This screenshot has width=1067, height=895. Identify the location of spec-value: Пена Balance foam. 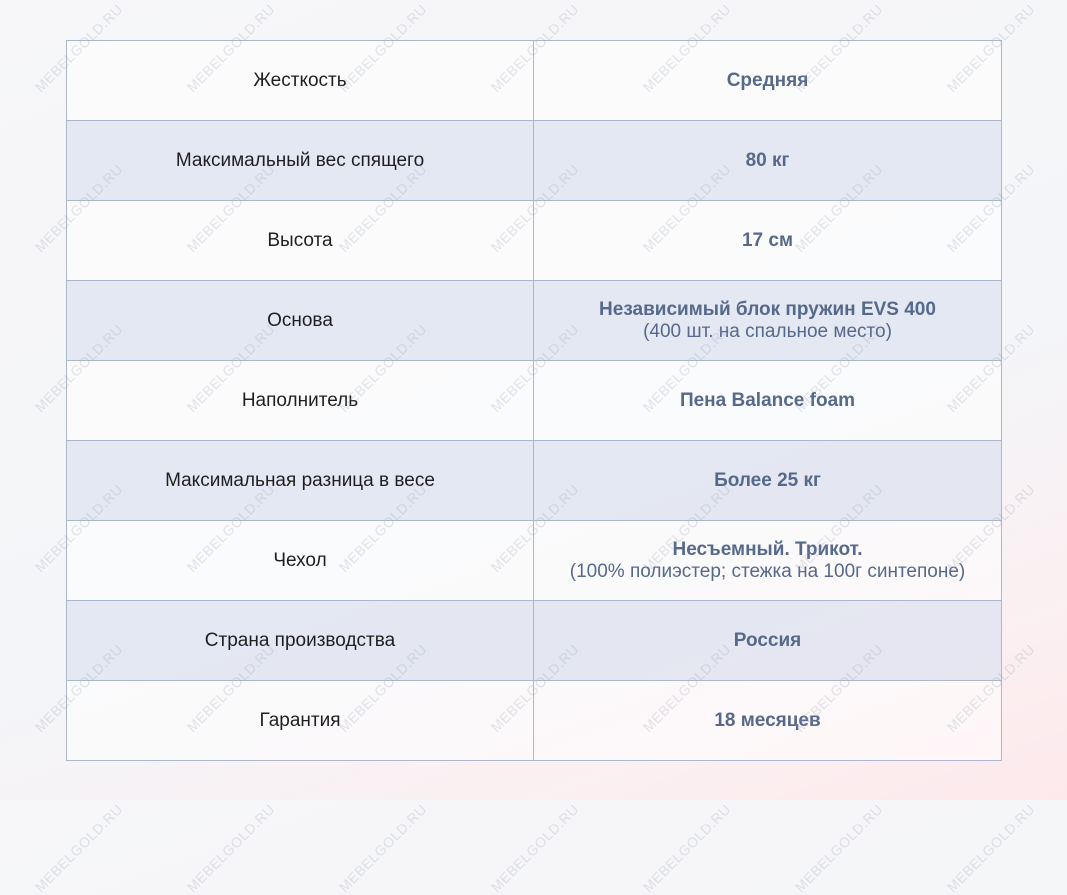
(767, 400).